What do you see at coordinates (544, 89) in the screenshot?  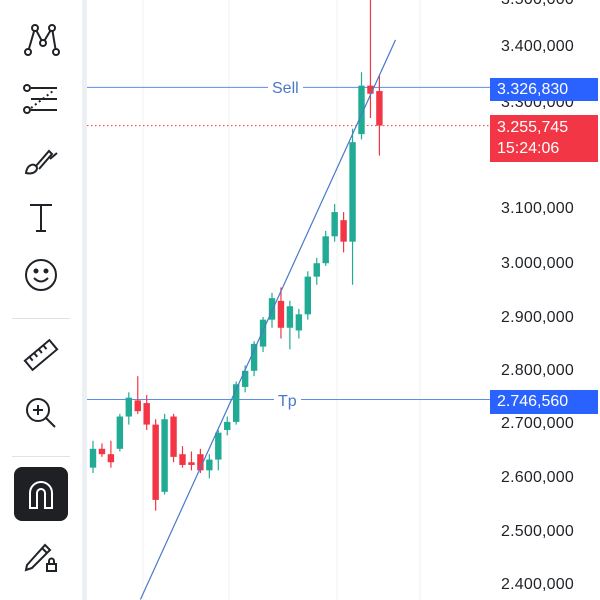 I see `sell-price-tag: 3.326,830` at bounding box center [544, 89].